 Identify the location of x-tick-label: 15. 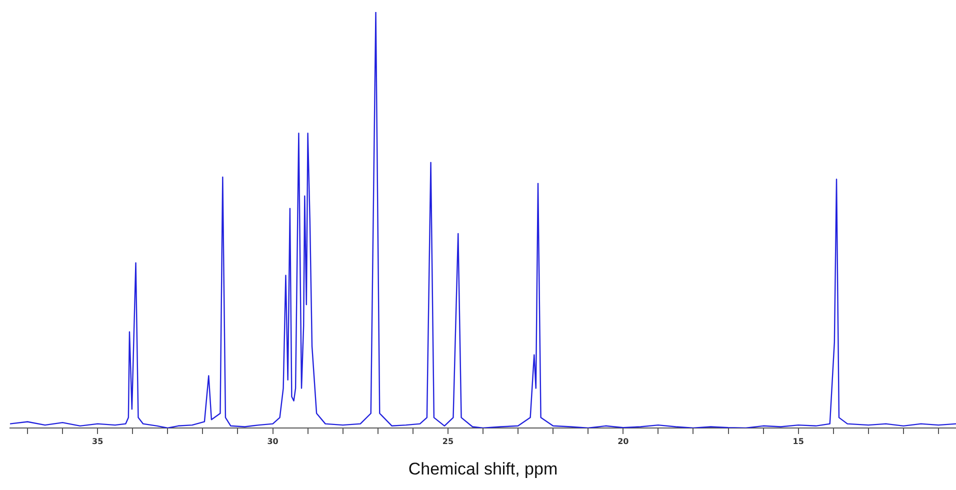
(798, 441).